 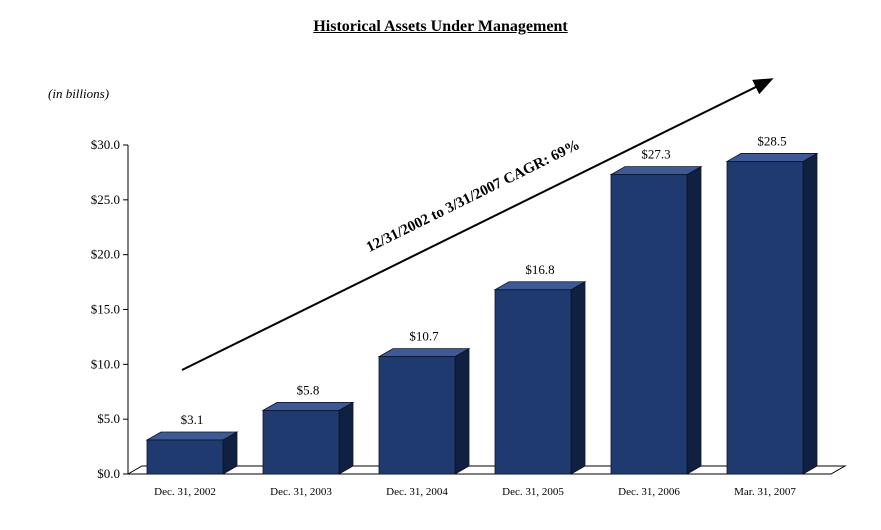 I want to click on data-label: $5.8, so click(x=308, y=389).